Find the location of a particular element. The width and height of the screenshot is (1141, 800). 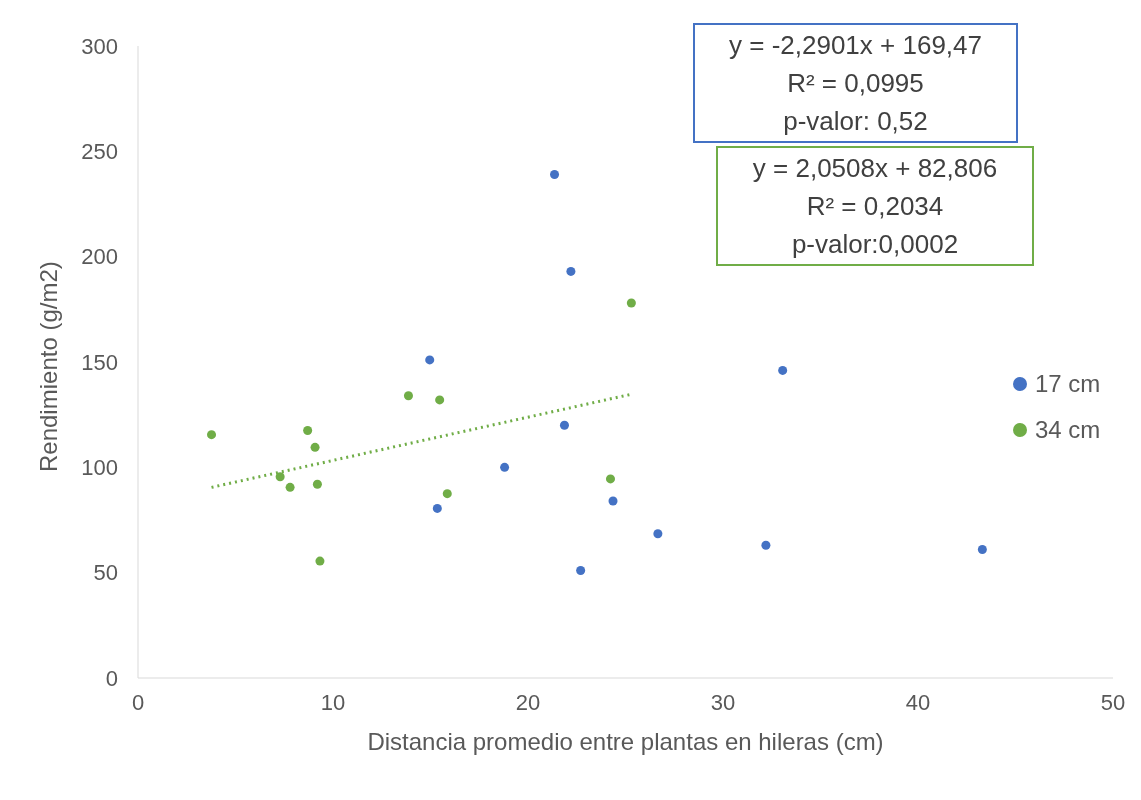

text-box: y = 2,0508x + 82,806 R² = 0,2034 p-valor:0,0002 is located at coordinates (875, 206).